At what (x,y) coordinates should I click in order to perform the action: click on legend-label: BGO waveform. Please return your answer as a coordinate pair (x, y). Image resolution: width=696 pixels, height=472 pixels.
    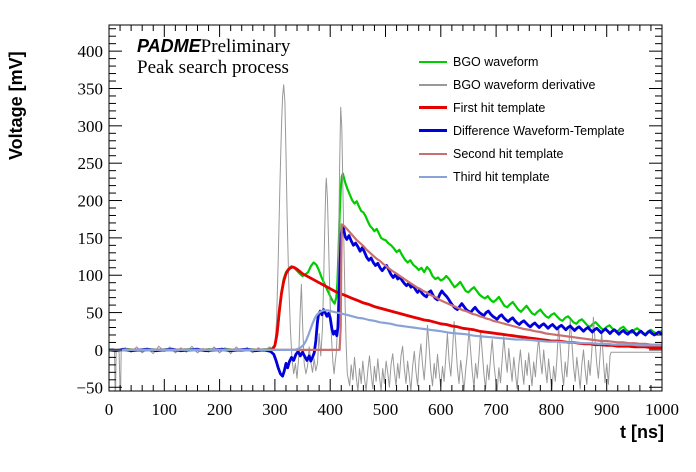
    Looking at the image, I should click on (496, 61).